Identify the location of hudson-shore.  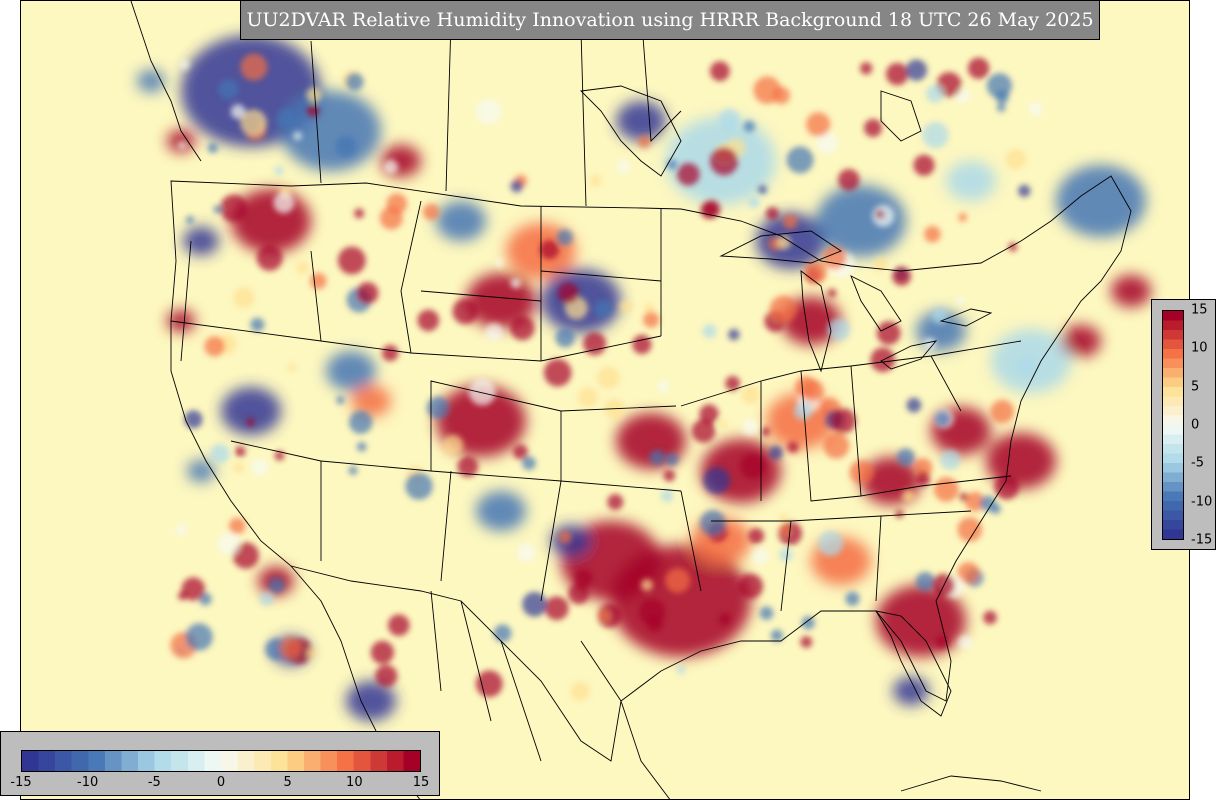
(901, 116).